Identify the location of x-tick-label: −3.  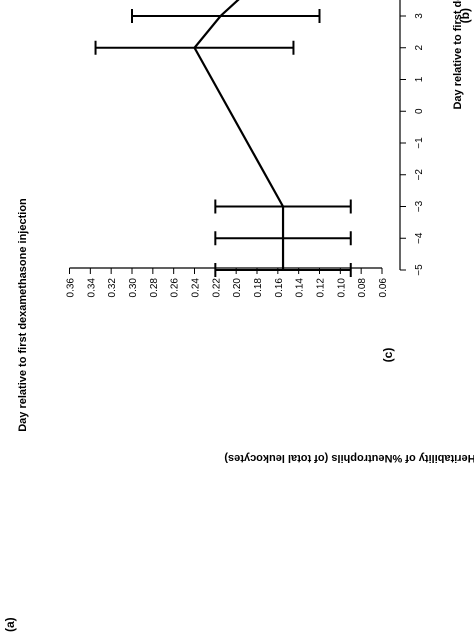
(419, 206).